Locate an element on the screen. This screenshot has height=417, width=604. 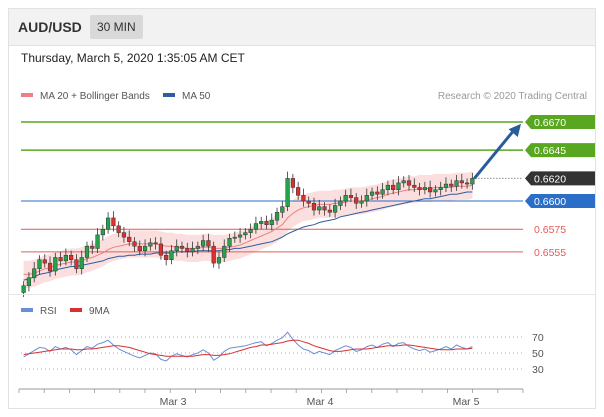
price-level-labels: 0.6670 0.6645 0.6620 0.6600 0.6575 0.6555 is located at coordinates (560, 186).